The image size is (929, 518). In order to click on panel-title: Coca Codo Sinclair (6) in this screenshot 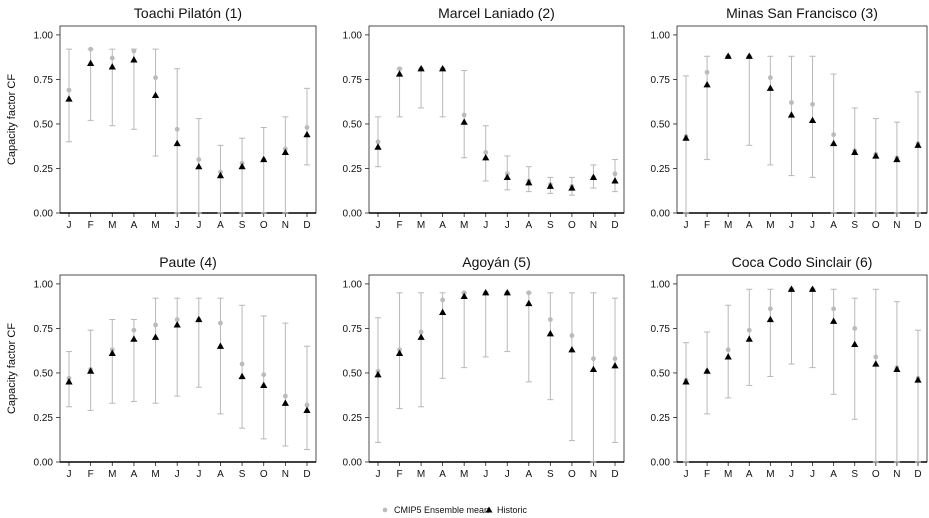, I will do `click(802, 262)`.